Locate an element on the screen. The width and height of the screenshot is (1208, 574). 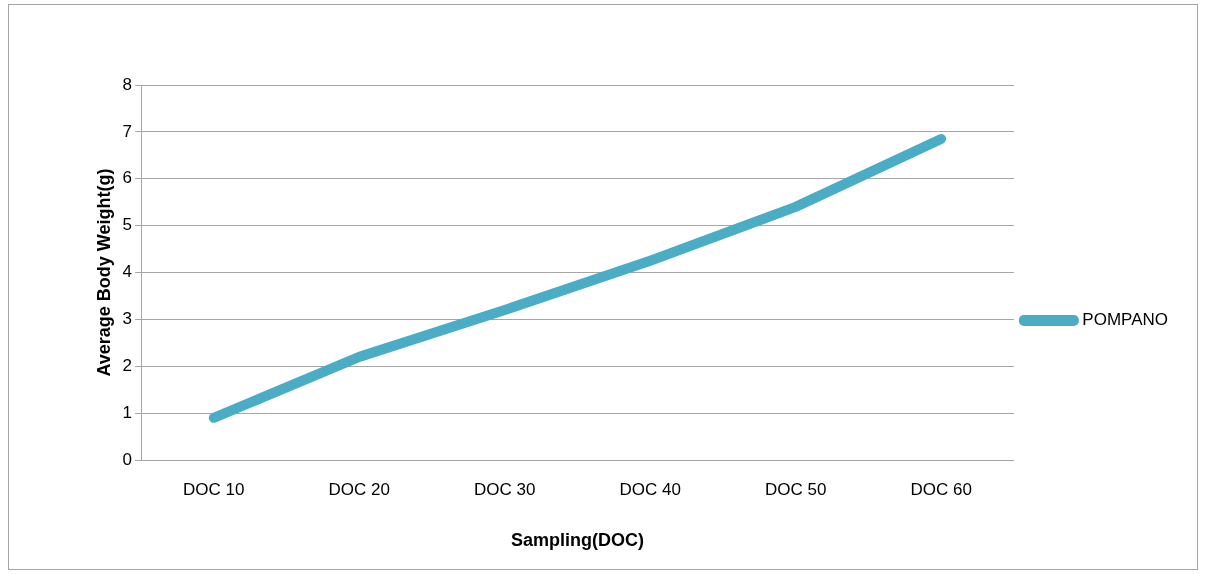
x-tick-label: DOC 60 is located at coordinates (941, 489).